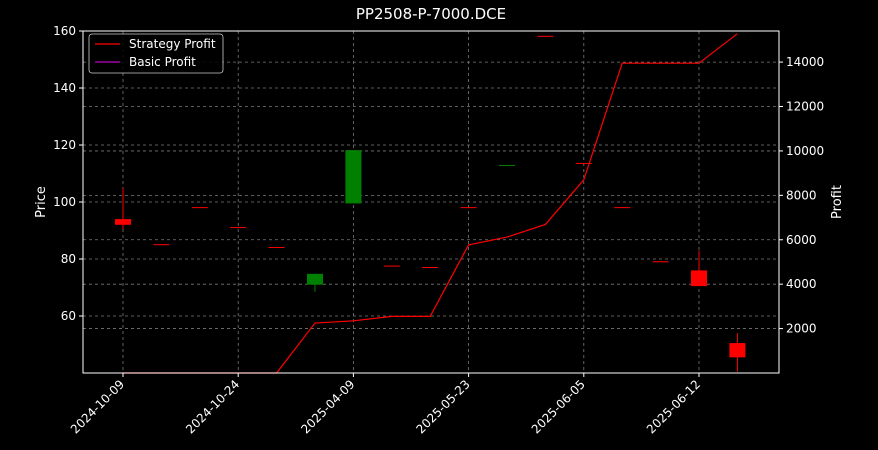  I want to click on legend-label-strategy-profit: Strategy Profit, so click(172, 44).